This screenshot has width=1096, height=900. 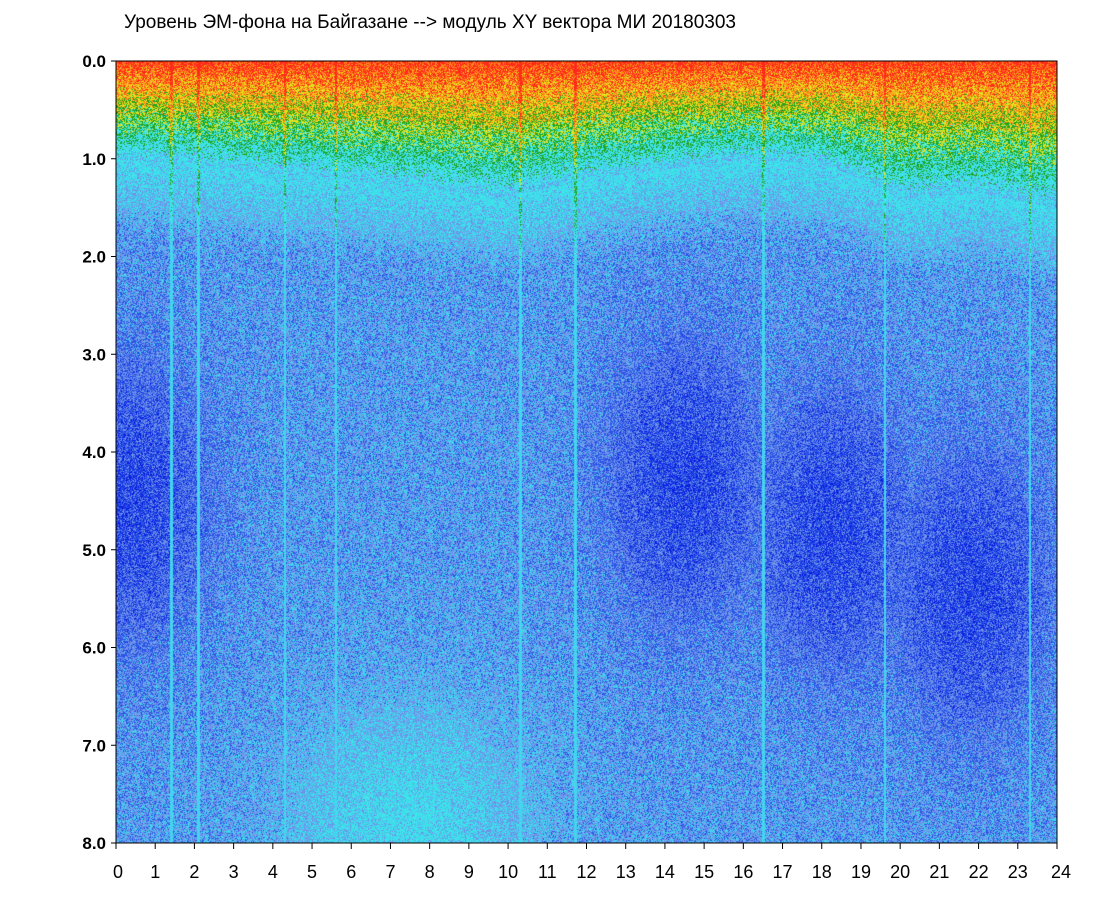 What do you see at coordinates (1061, 872) in the screenshot?
I see `x-tick-label: 24` at bounding box center [1061, 872].